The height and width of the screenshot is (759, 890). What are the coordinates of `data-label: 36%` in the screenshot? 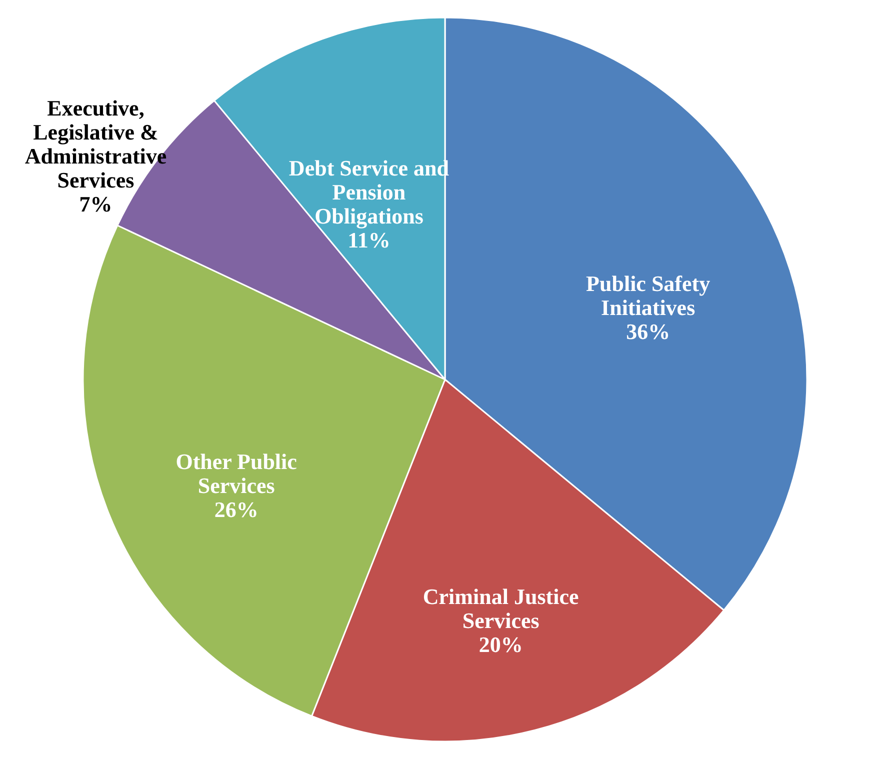 It's located at (648, 331).